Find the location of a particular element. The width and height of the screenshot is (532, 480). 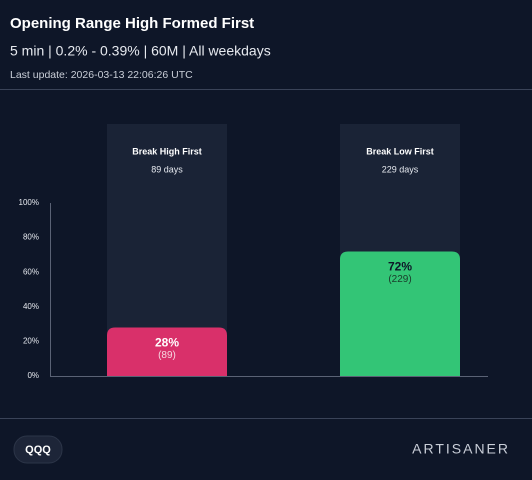

symbol-pill is located at coordinates (38, 449).